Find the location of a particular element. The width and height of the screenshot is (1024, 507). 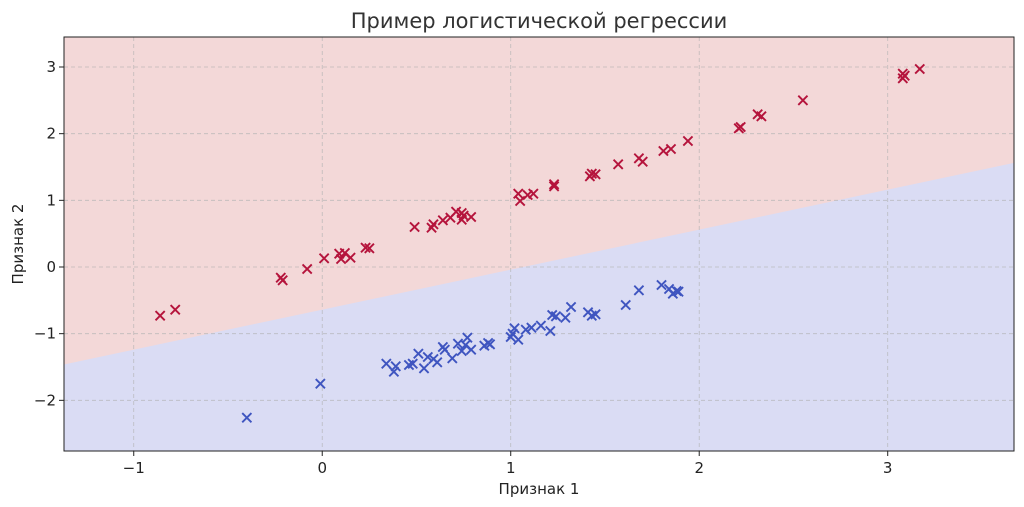

x-tick-label: 2 is located at coordinates (699, 468).